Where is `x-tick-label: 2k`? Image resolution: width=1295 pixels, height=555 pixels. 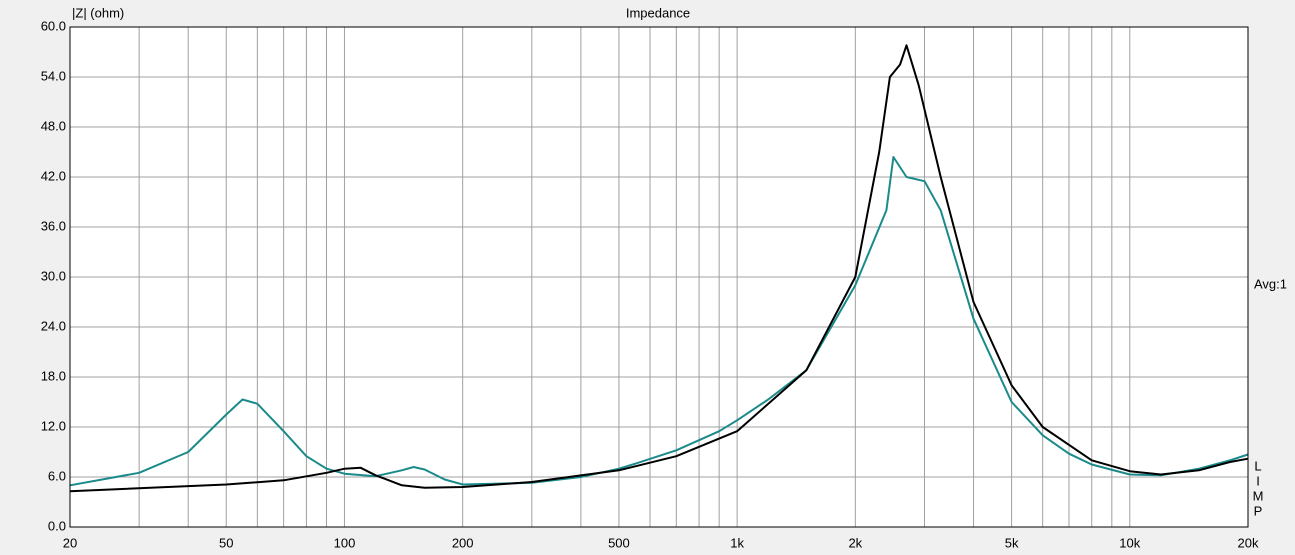 x-tick-label: 2k is located at coordinates (855, 542).